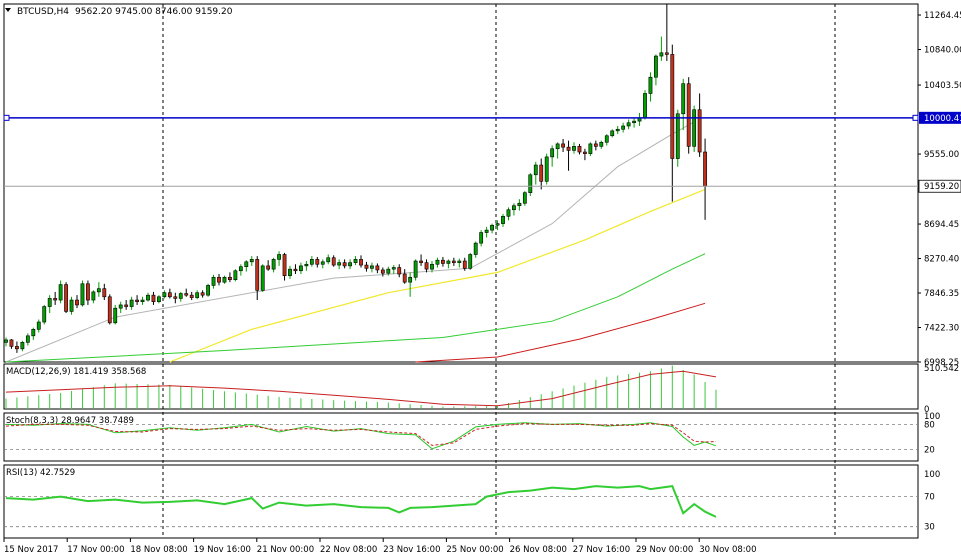 This screenshot has width=961, height=559. I want to click on stoch-pane-frame, so click(461, 437).